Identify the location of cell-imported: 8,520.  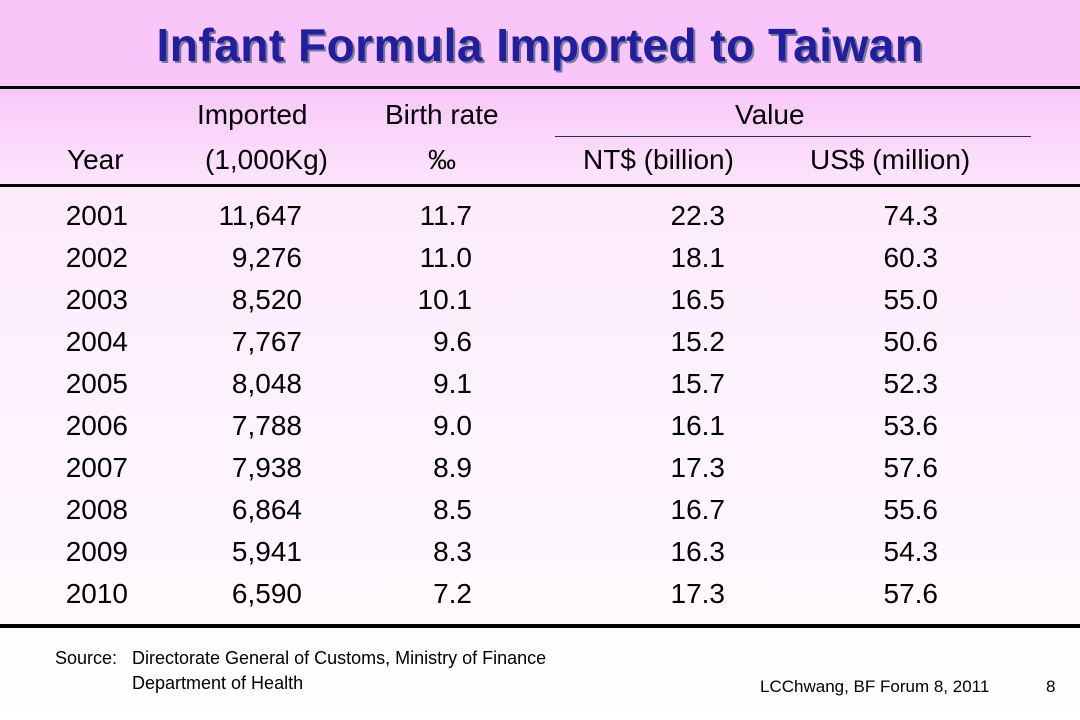
(266, 299).